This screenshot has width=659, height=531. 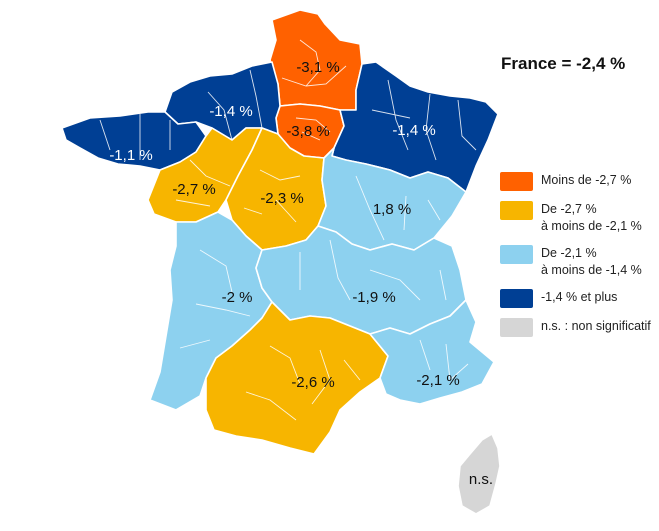 What do you see at coordinates (432, 352) in the screenshot?
I see `region-paca` at bounding box center [432, 352].